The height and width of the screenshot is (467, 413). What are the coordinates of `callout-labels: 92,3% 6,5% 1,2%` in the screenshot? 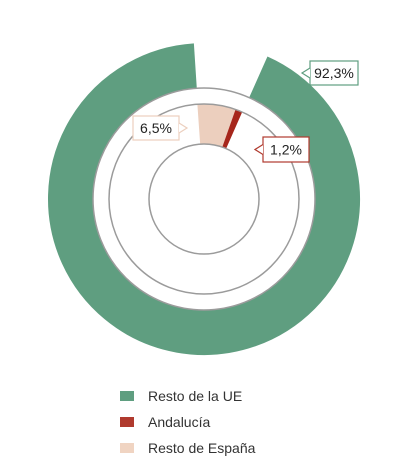 It's located at (245, 111).